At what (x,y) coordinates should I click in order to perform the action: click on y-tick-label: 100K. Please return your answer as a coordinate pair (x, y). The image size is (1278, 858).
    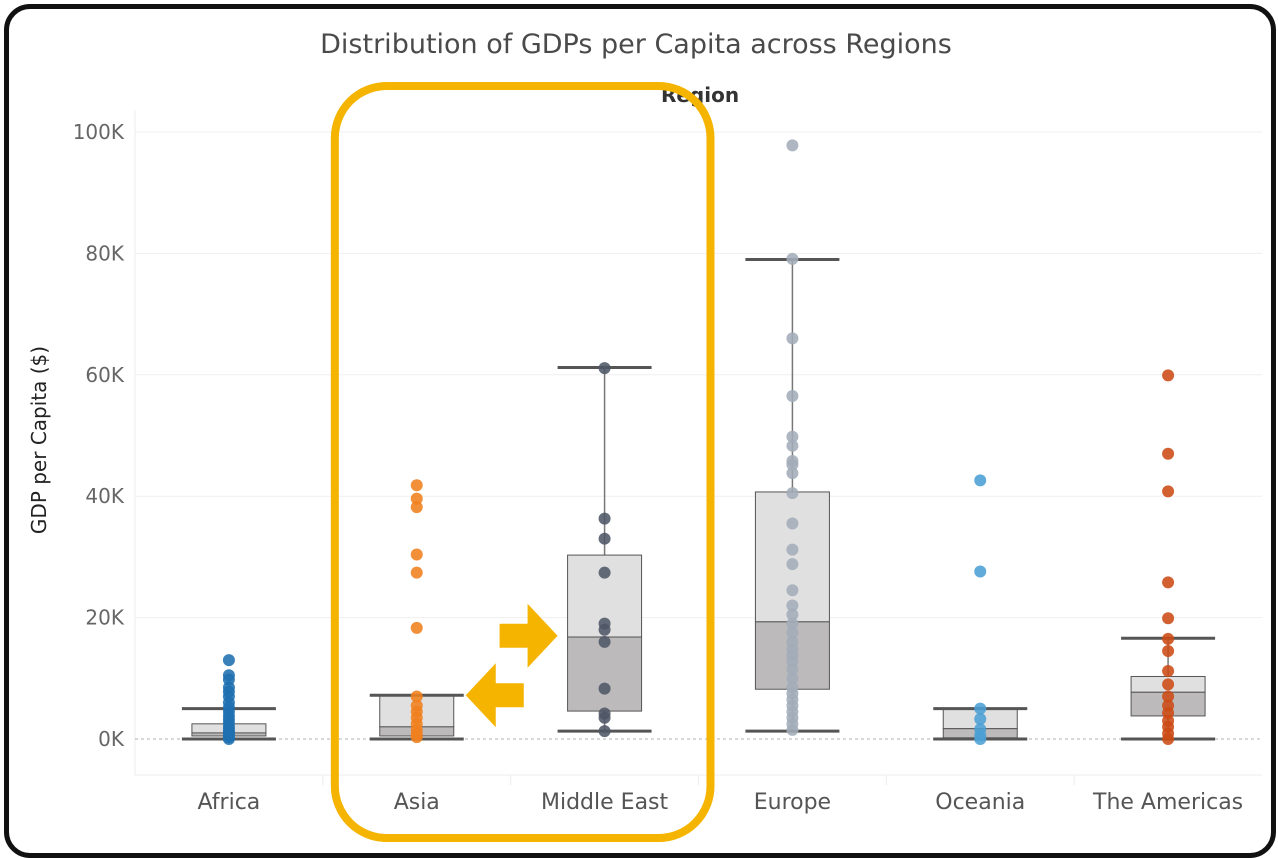
    Looking at the image, I should click on (99, 132).